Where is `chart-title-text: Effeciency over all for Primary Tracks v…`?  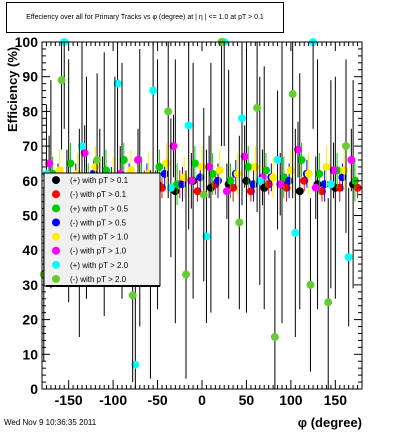
chart-title-text: Effeciency over all for Primary Tracks v… is located at coordinates (145, 17).